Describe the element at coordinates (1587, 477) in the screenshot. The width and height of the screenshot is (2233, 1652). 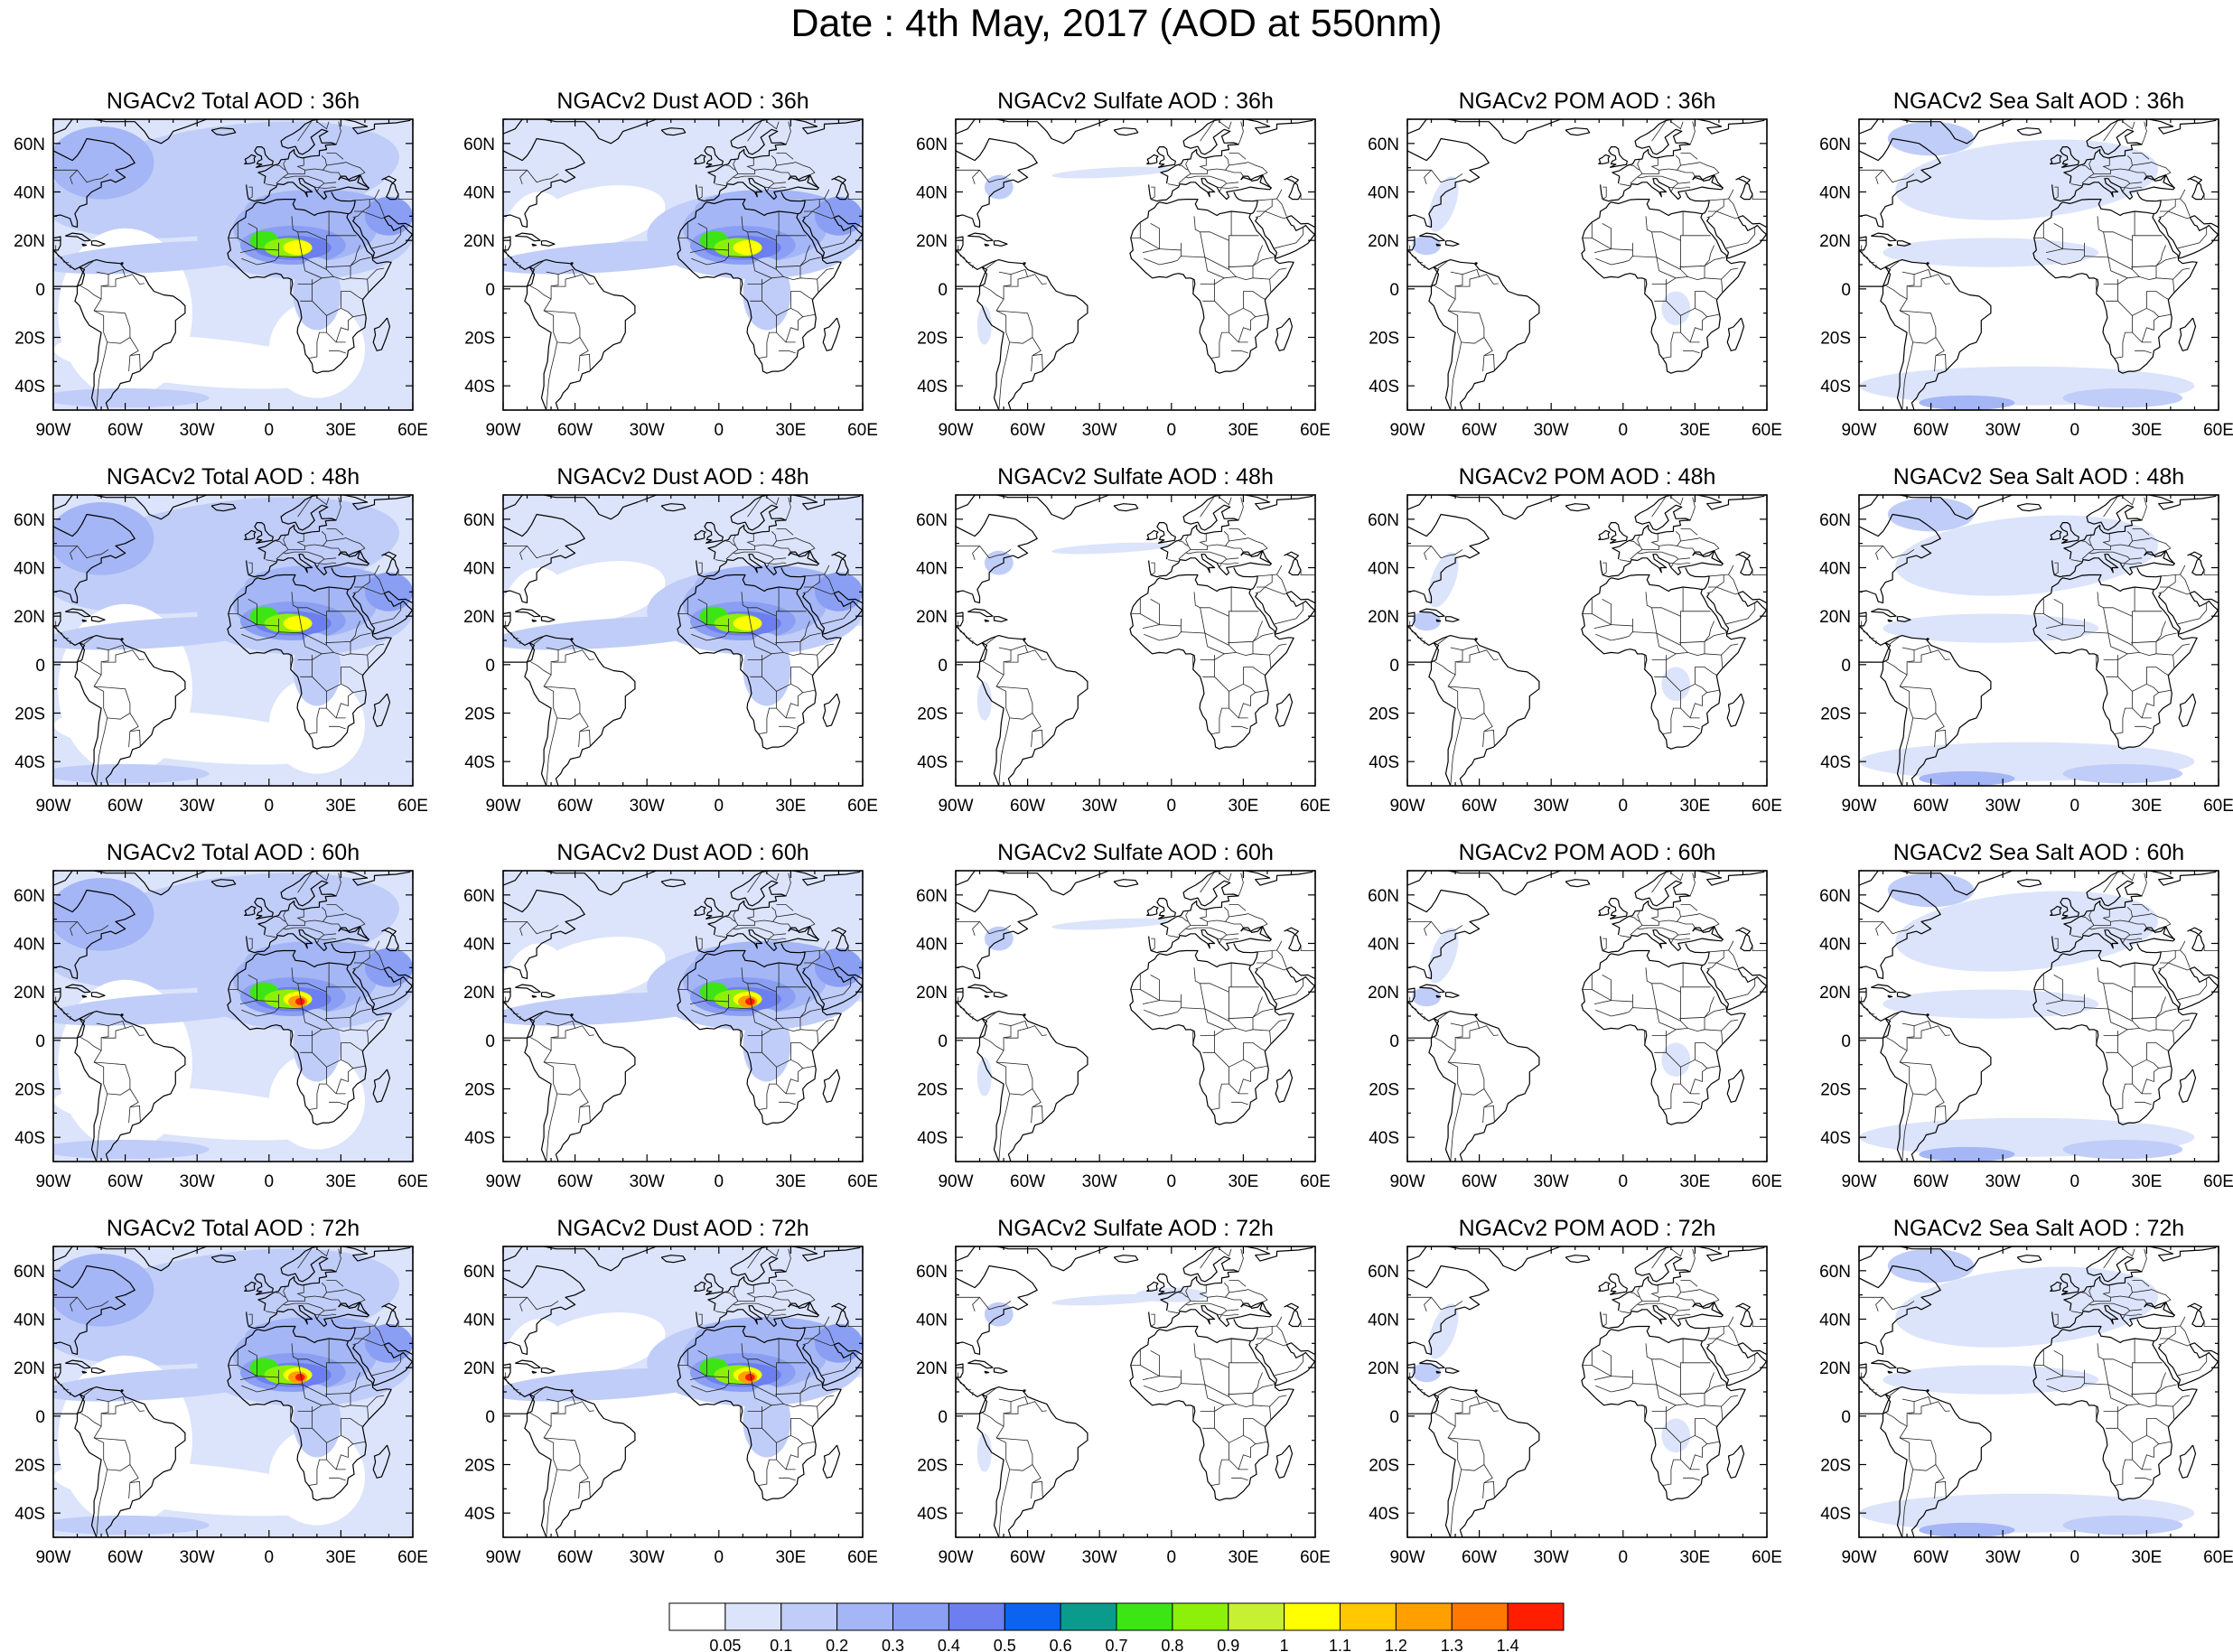
I see `panel-title: NGACv2 POM AOD : 48h` at that location.